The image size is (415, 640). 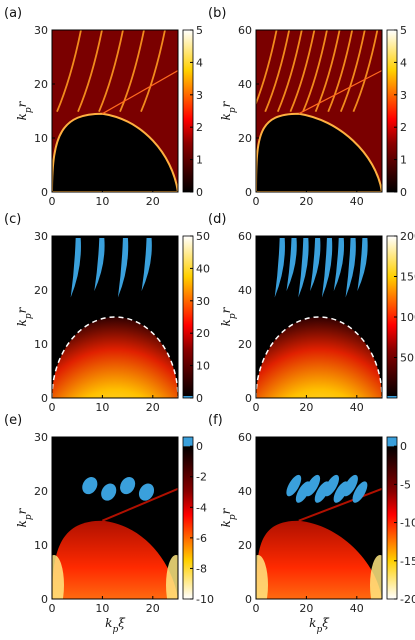 What do you see at coordinates (199, 30) in the screenshot?
I see `colorbar-tick-label: 5` at bounding box center [199, 30].